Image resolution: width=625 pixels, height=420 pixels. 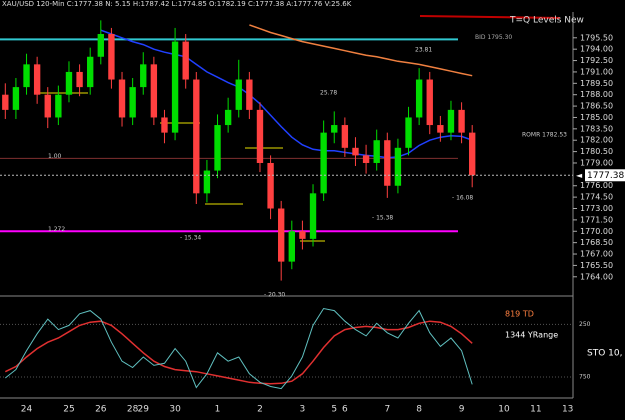 I want to click on y-tick-label: 1771.50, so click(x=596, y=219).